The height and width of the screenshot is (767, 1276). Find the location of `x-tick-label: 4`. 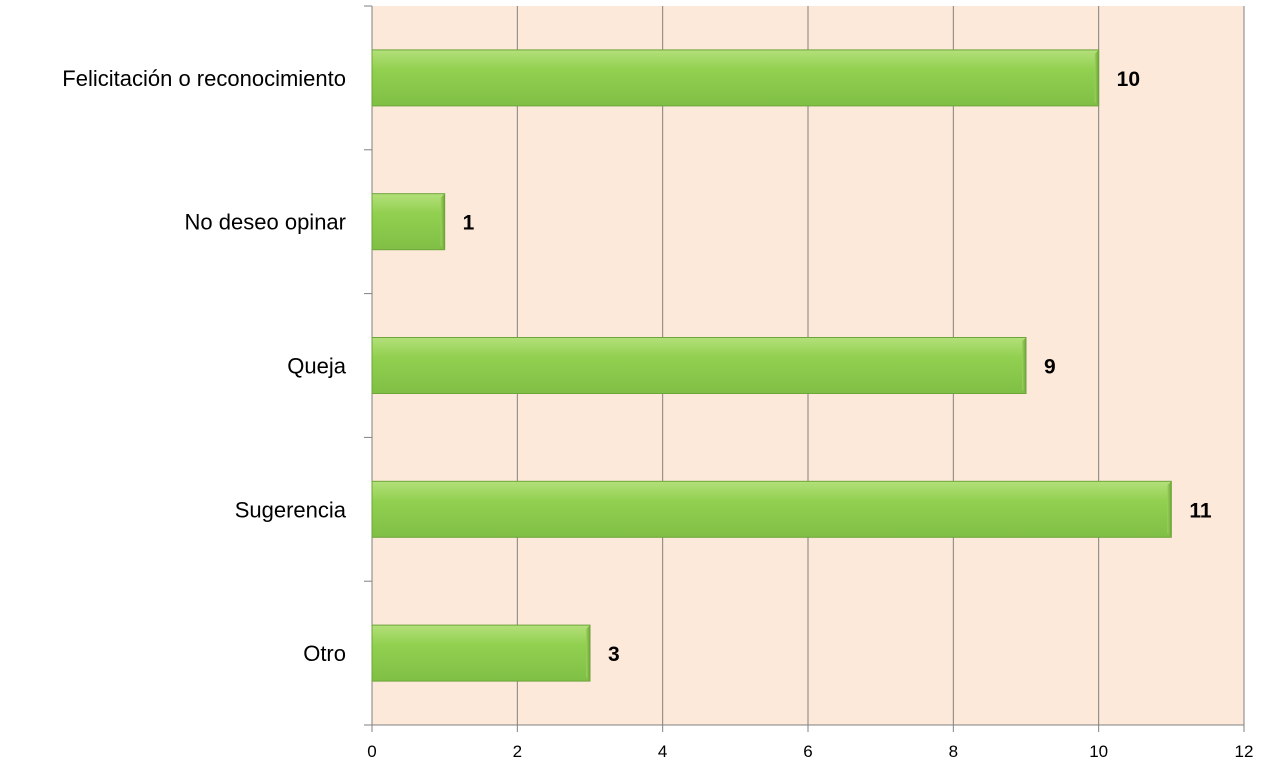

x-tick-label: 4 is located at coordinates (662, 751).